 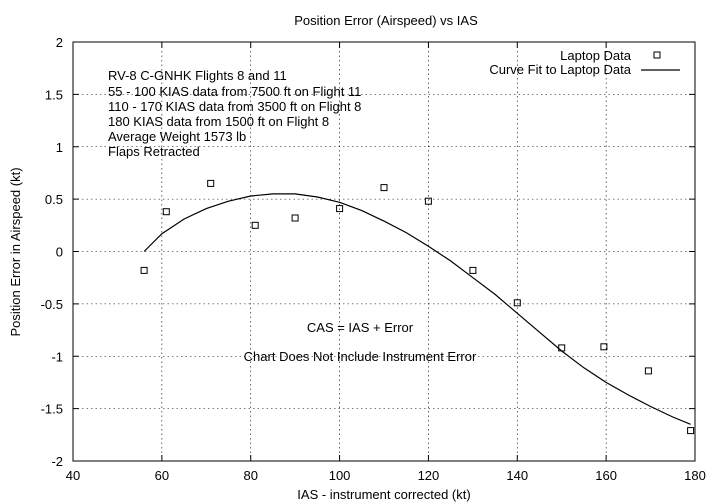 I want to click on y-tick-label: 0, so click(x=59, y=252).